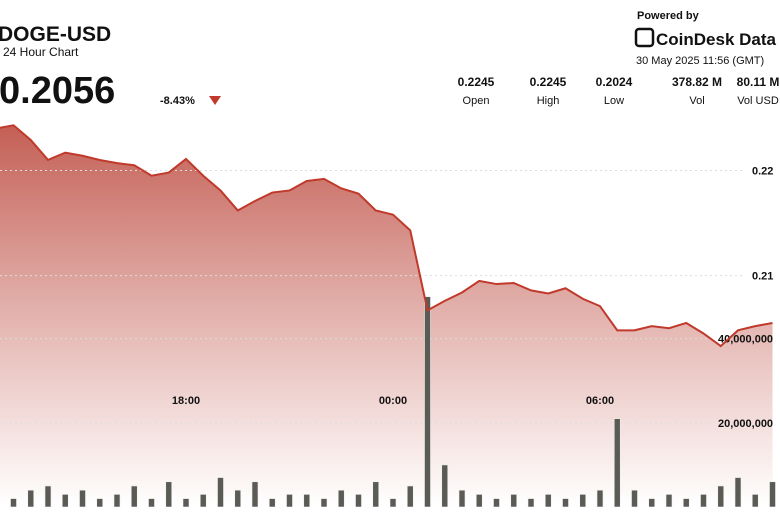 The height and width of the screenshot is (512, 780). I want to click on powered-by: Powered by, so click(668, 16).